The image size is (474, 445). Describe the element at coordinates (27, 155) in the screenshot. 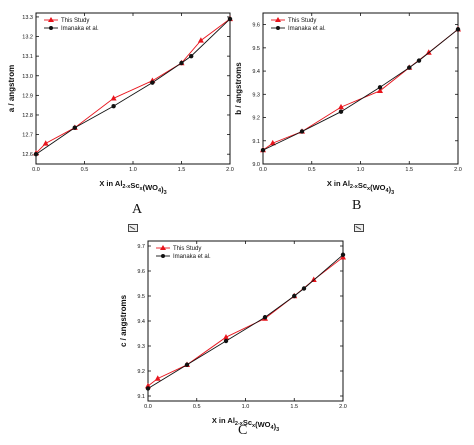

I see `y-tick-label: 12.6` at that location.